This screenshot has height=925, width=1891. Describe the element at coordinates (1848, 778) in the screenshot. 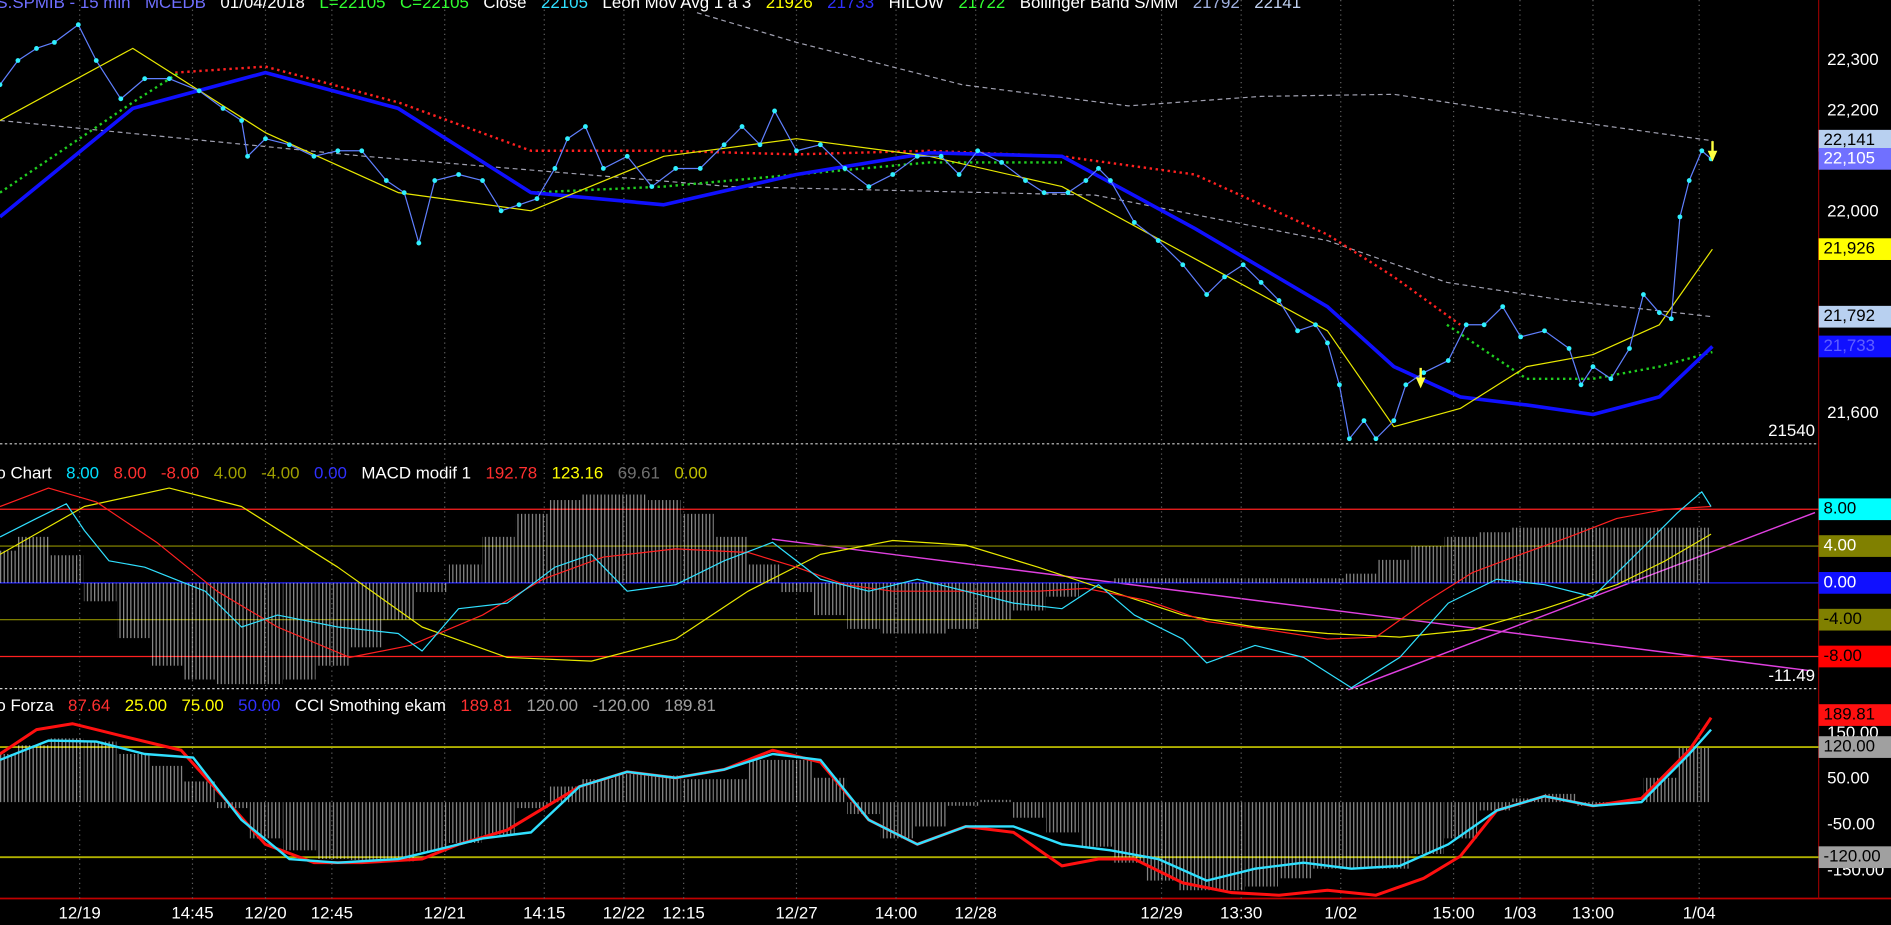

I see `y-tick-label: 50.00` at that location.